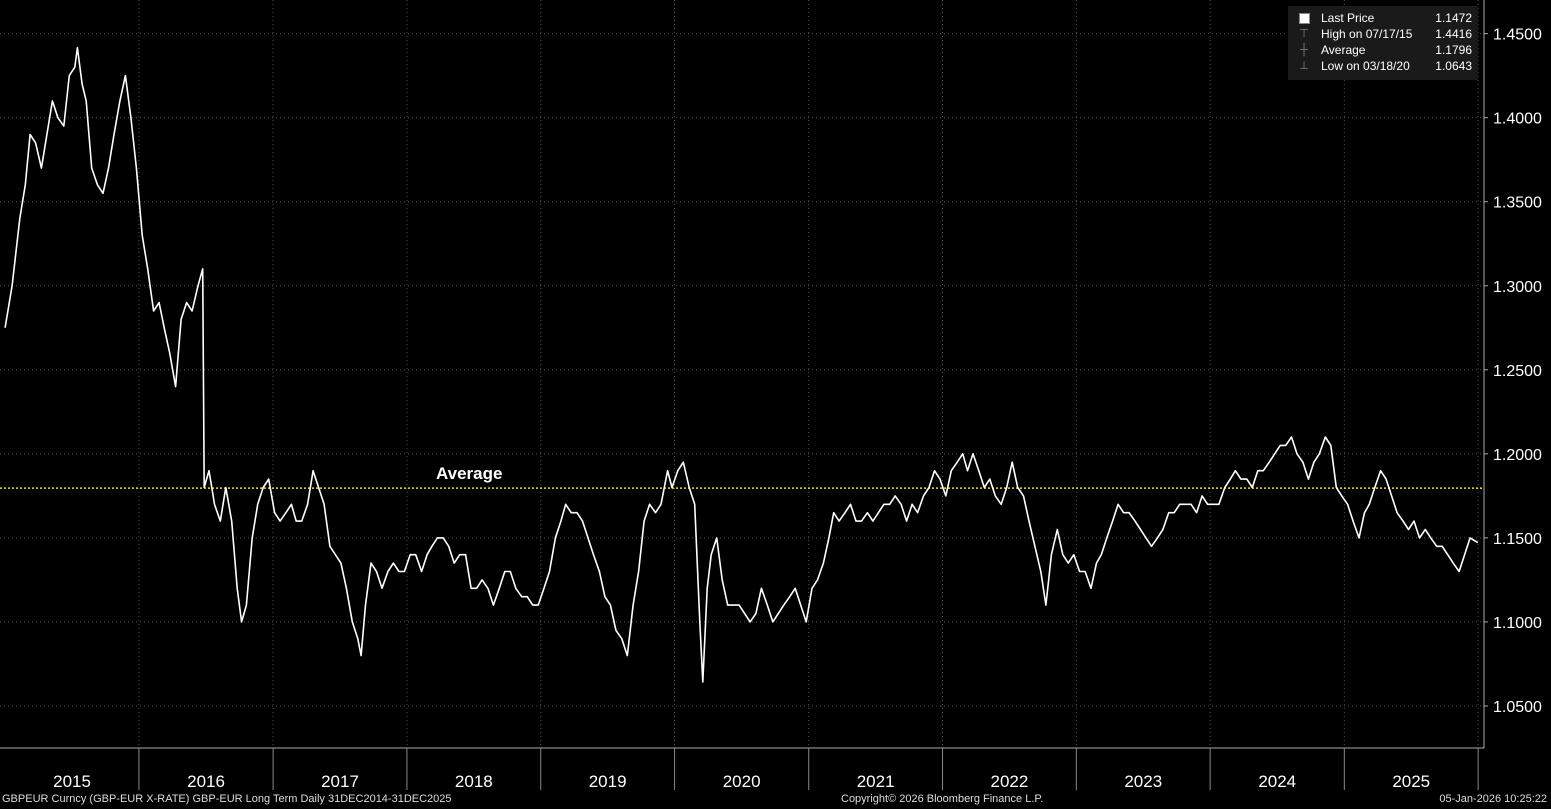 This screenshot has width=1551, height=809. I want to click on x-tick-label: 2015, so click(72, 781).